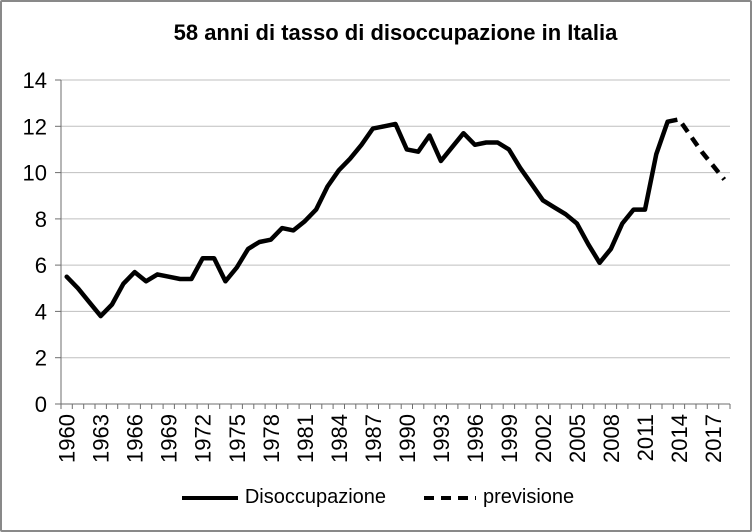  Describe the element at coordinates (339, 438) in the screenshot. I see `x-axis-tick-label: 1984` at that location.